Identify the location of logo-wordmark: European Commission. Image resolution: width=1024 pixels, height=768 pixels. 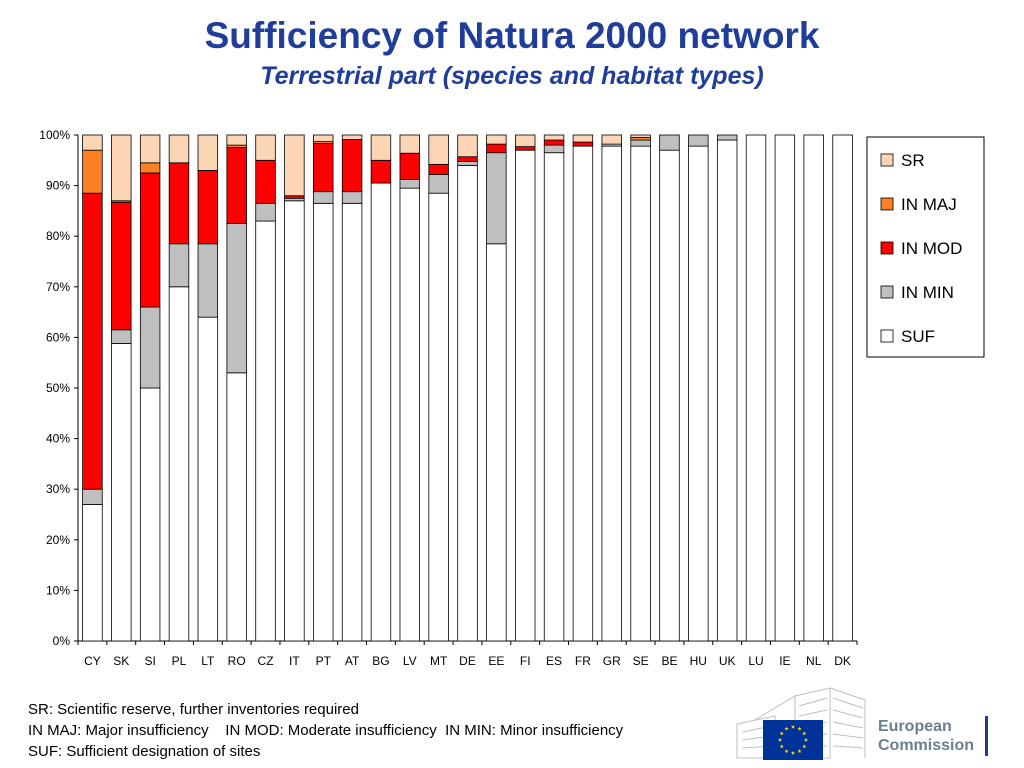
(926, 736).